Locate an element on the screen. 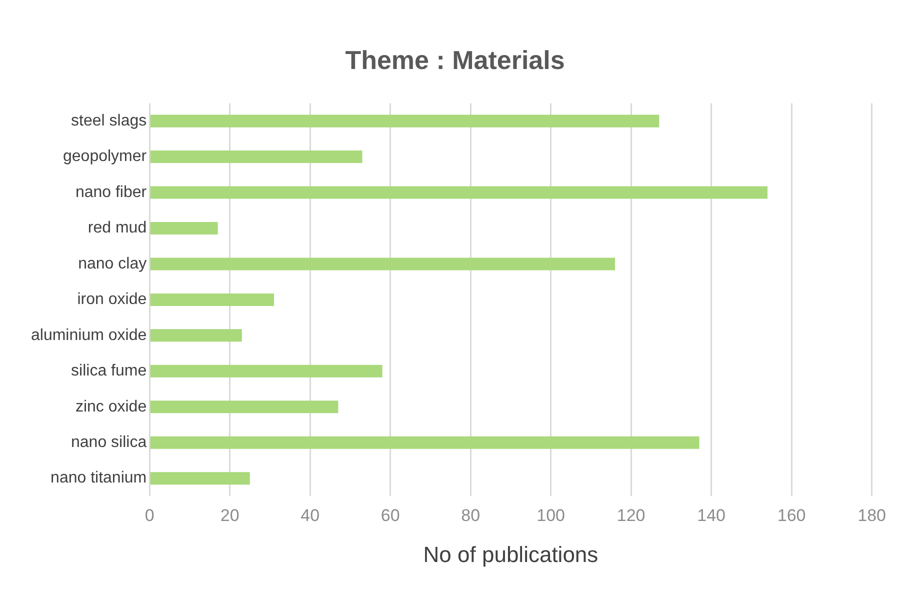  y-tick-label: red mud is located at coordinates (117, 228).